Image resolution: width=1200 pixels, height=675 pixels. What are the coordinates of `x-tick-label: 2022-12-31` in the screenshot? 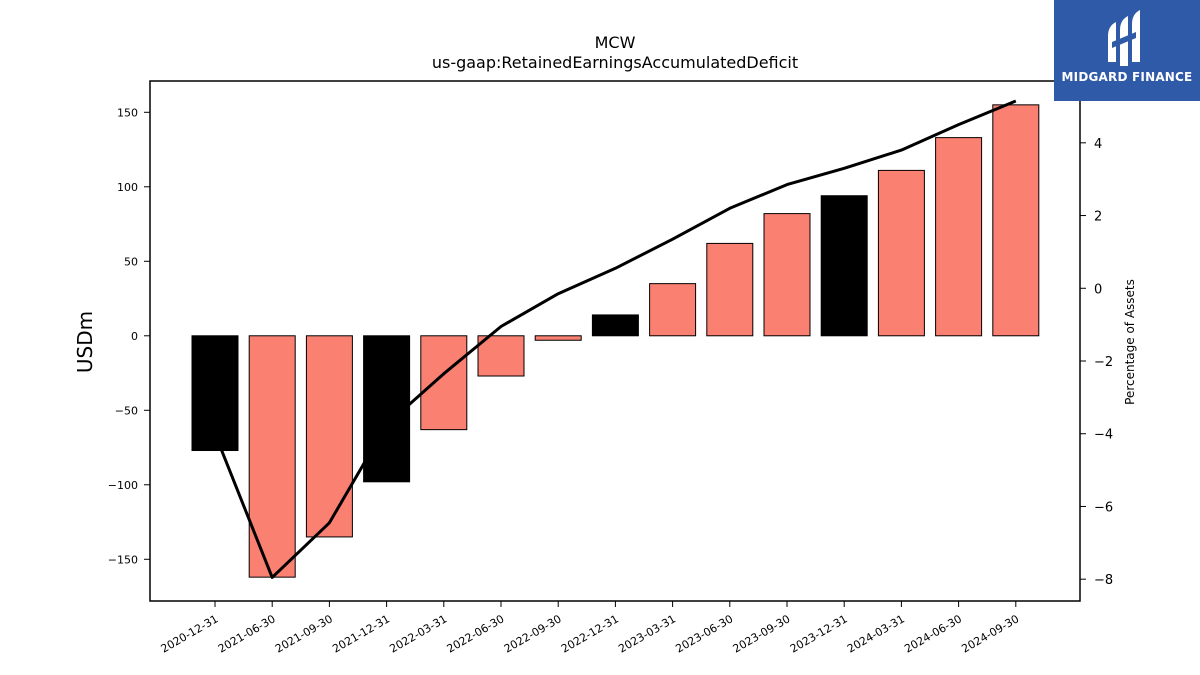 It's located at (590, 633).